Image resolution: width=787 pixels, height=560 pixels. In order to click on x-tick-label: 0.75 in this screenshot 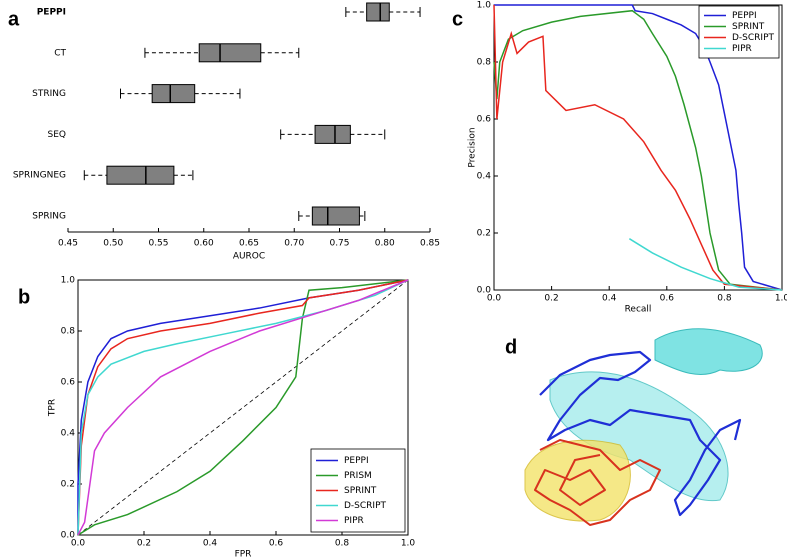, I will do `click(339, 244)`.